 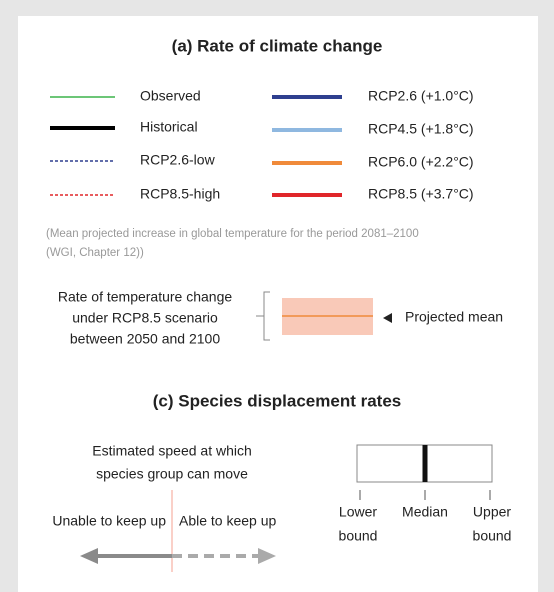 I want to click on legend-label: RCP8.5-high, so click(x=180, y=194).